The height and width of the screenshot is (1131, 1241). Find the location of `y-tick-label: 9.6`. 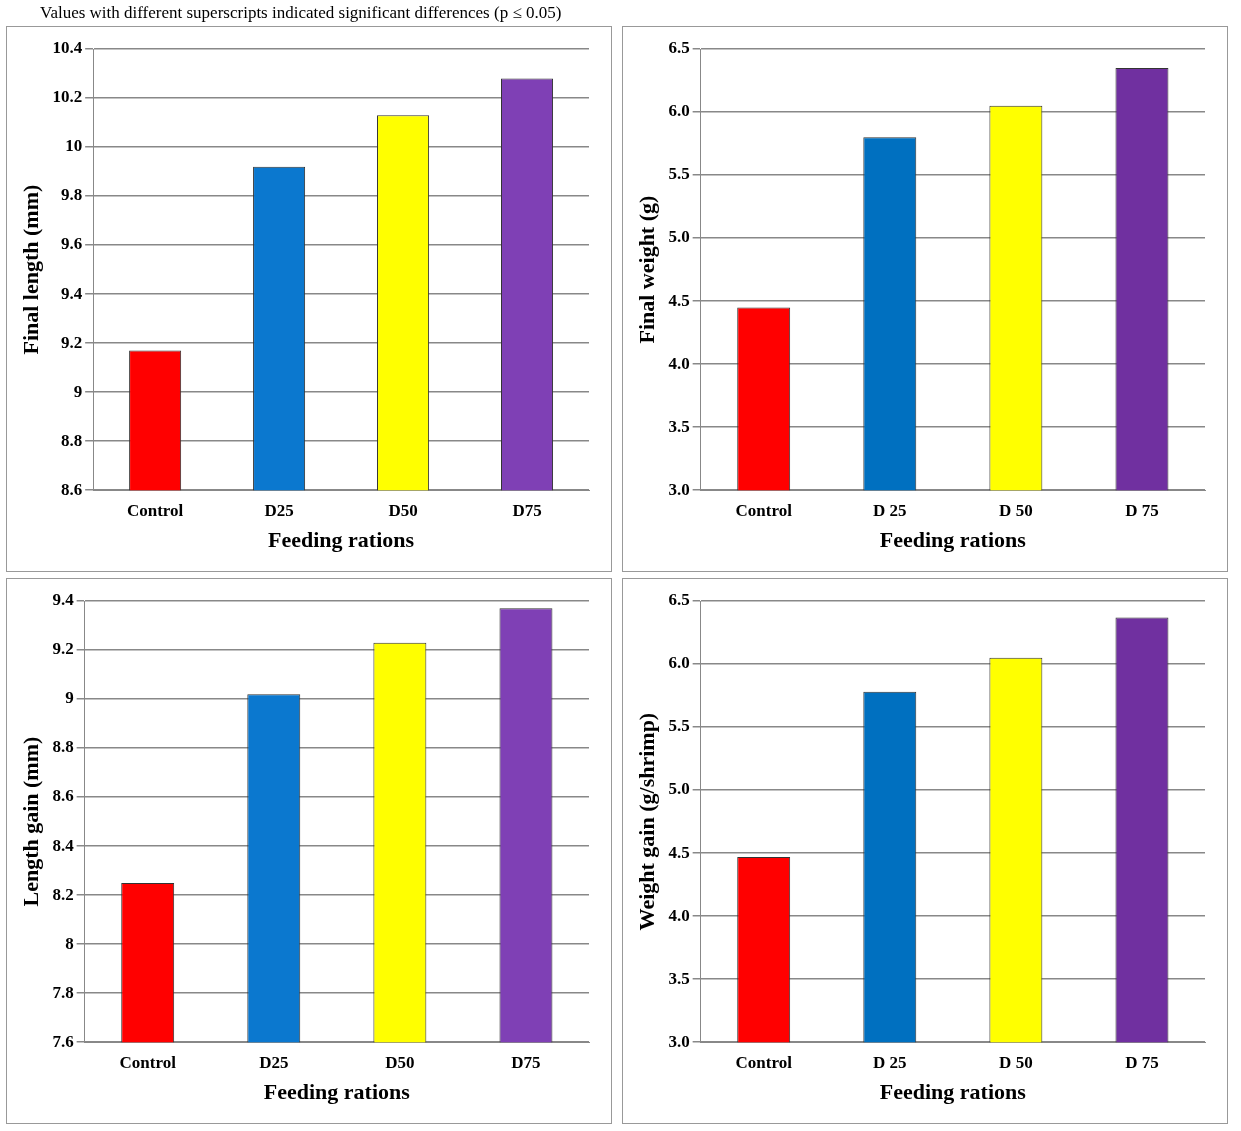

y-tick-label: 9.6 is located at coordinates (71, 244).